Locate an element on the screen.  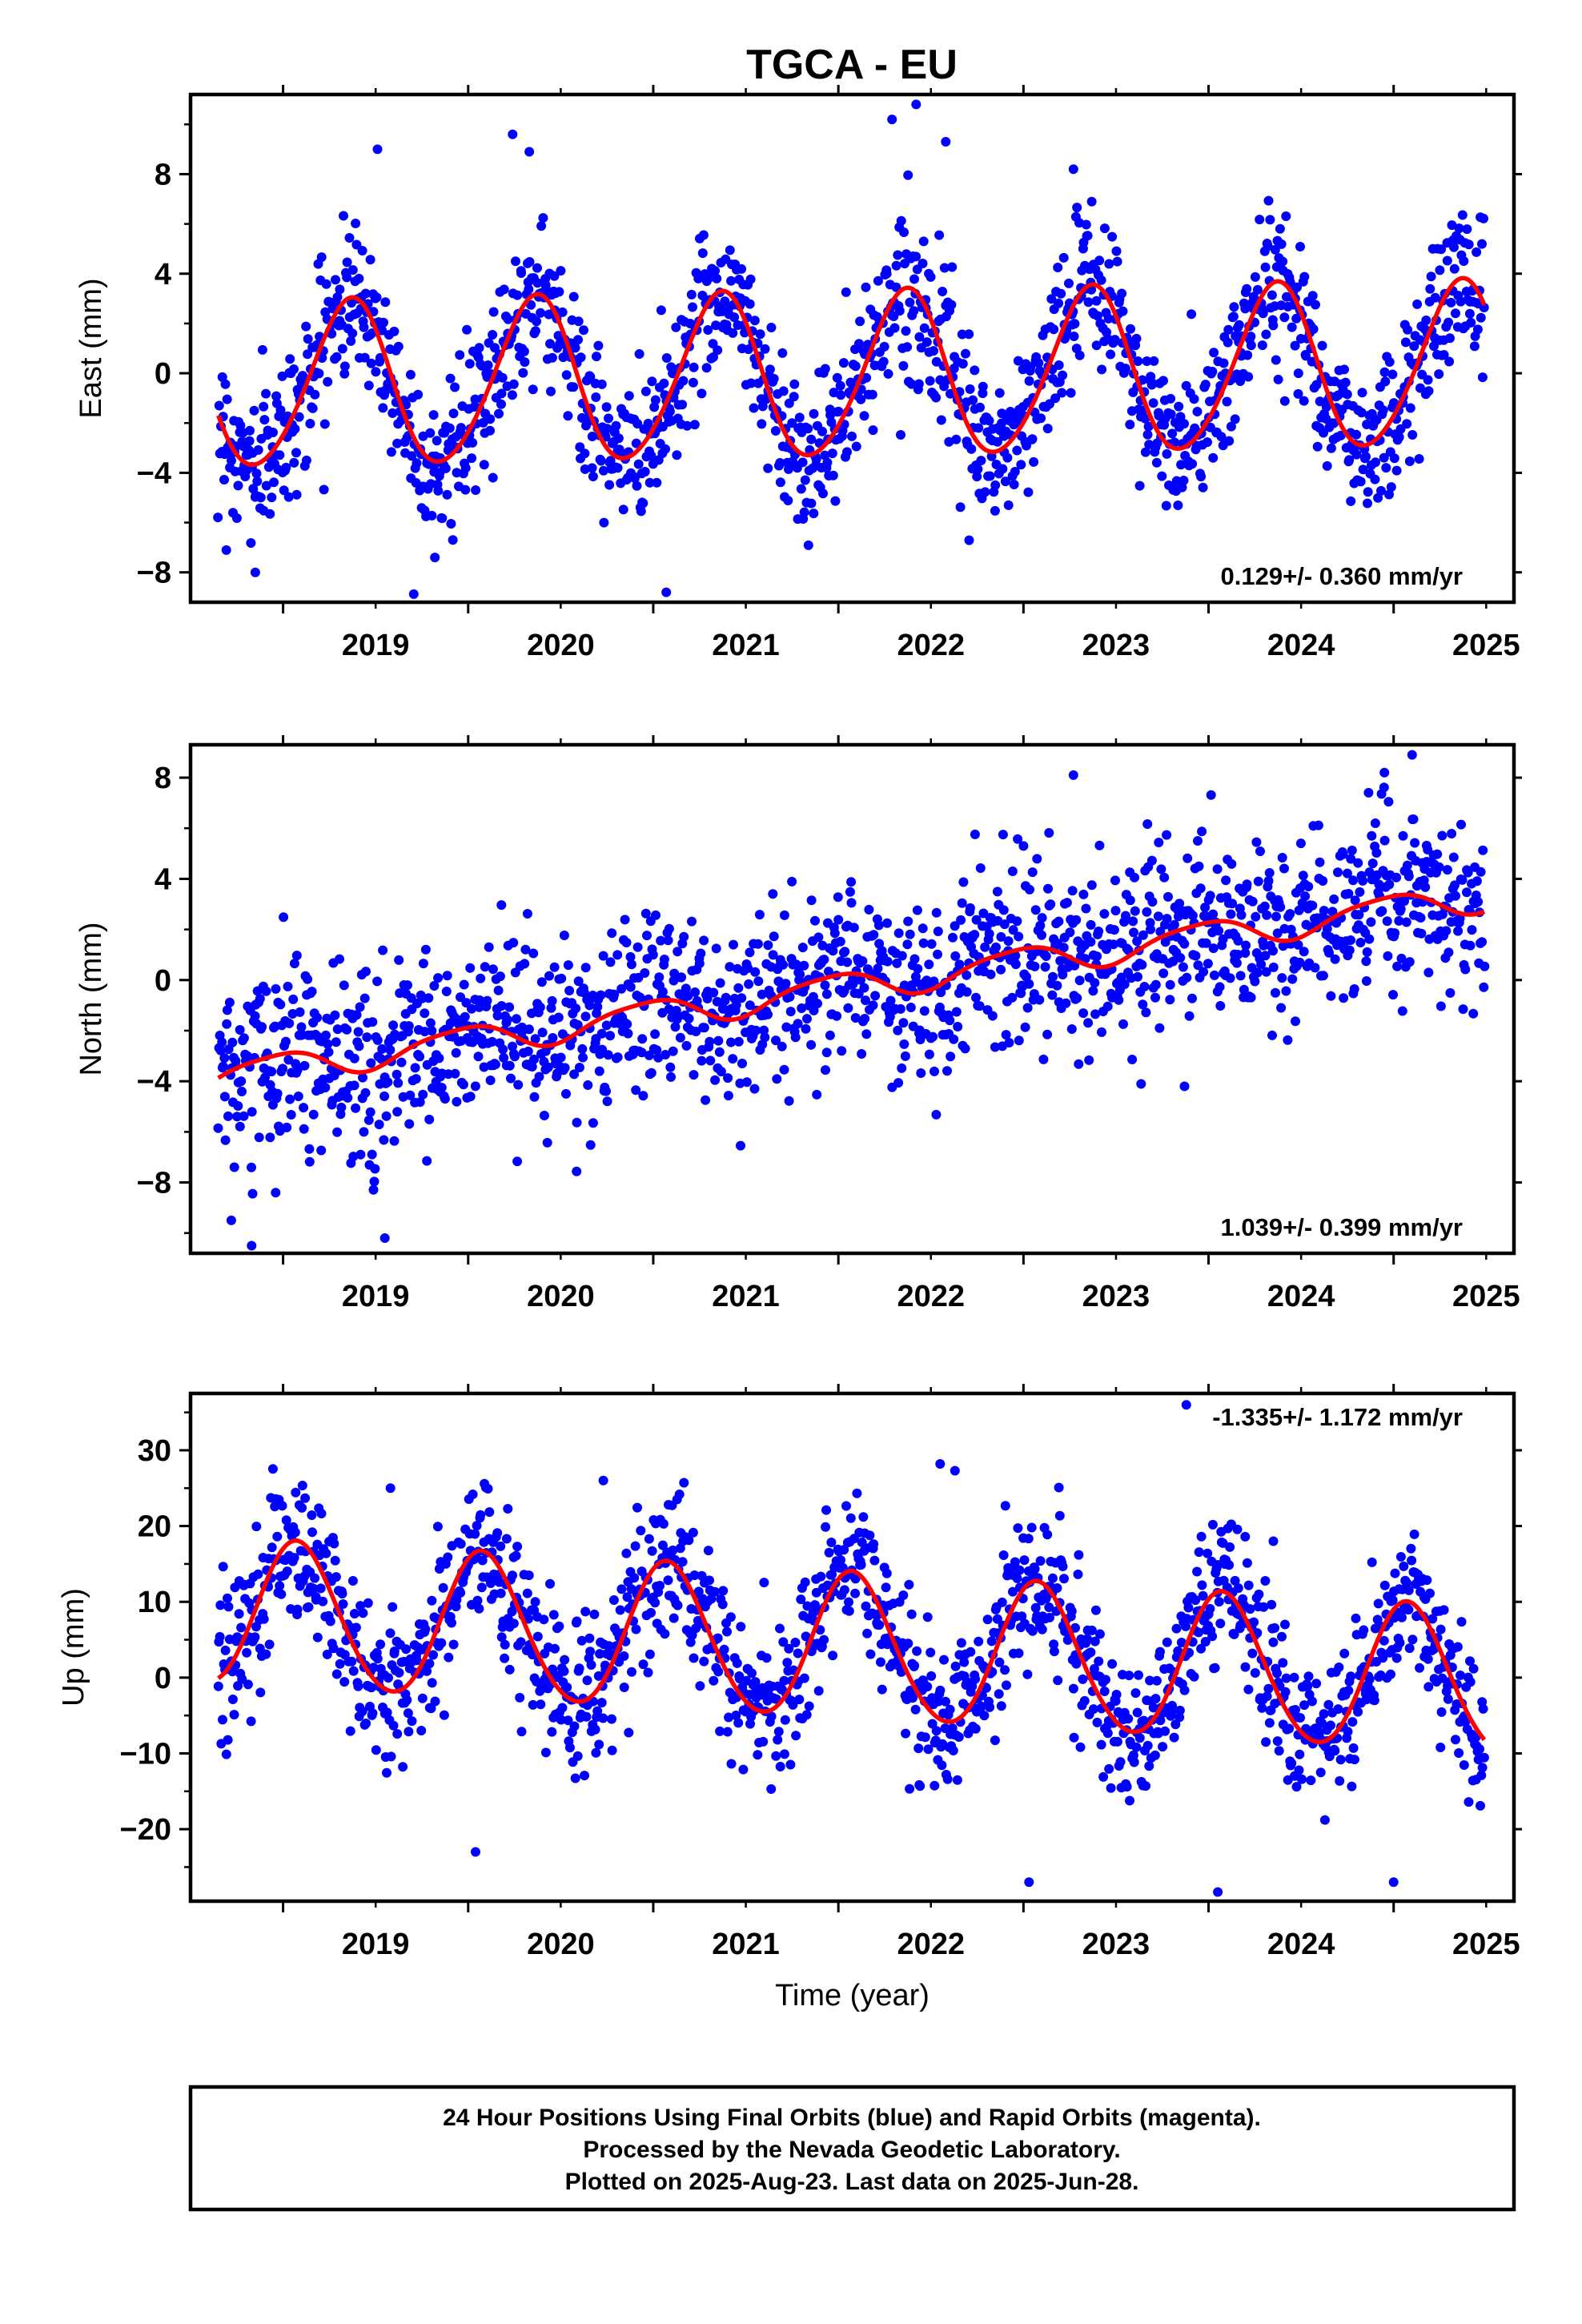
y-tick-label: −8 is located at coordinates (154, 1183).